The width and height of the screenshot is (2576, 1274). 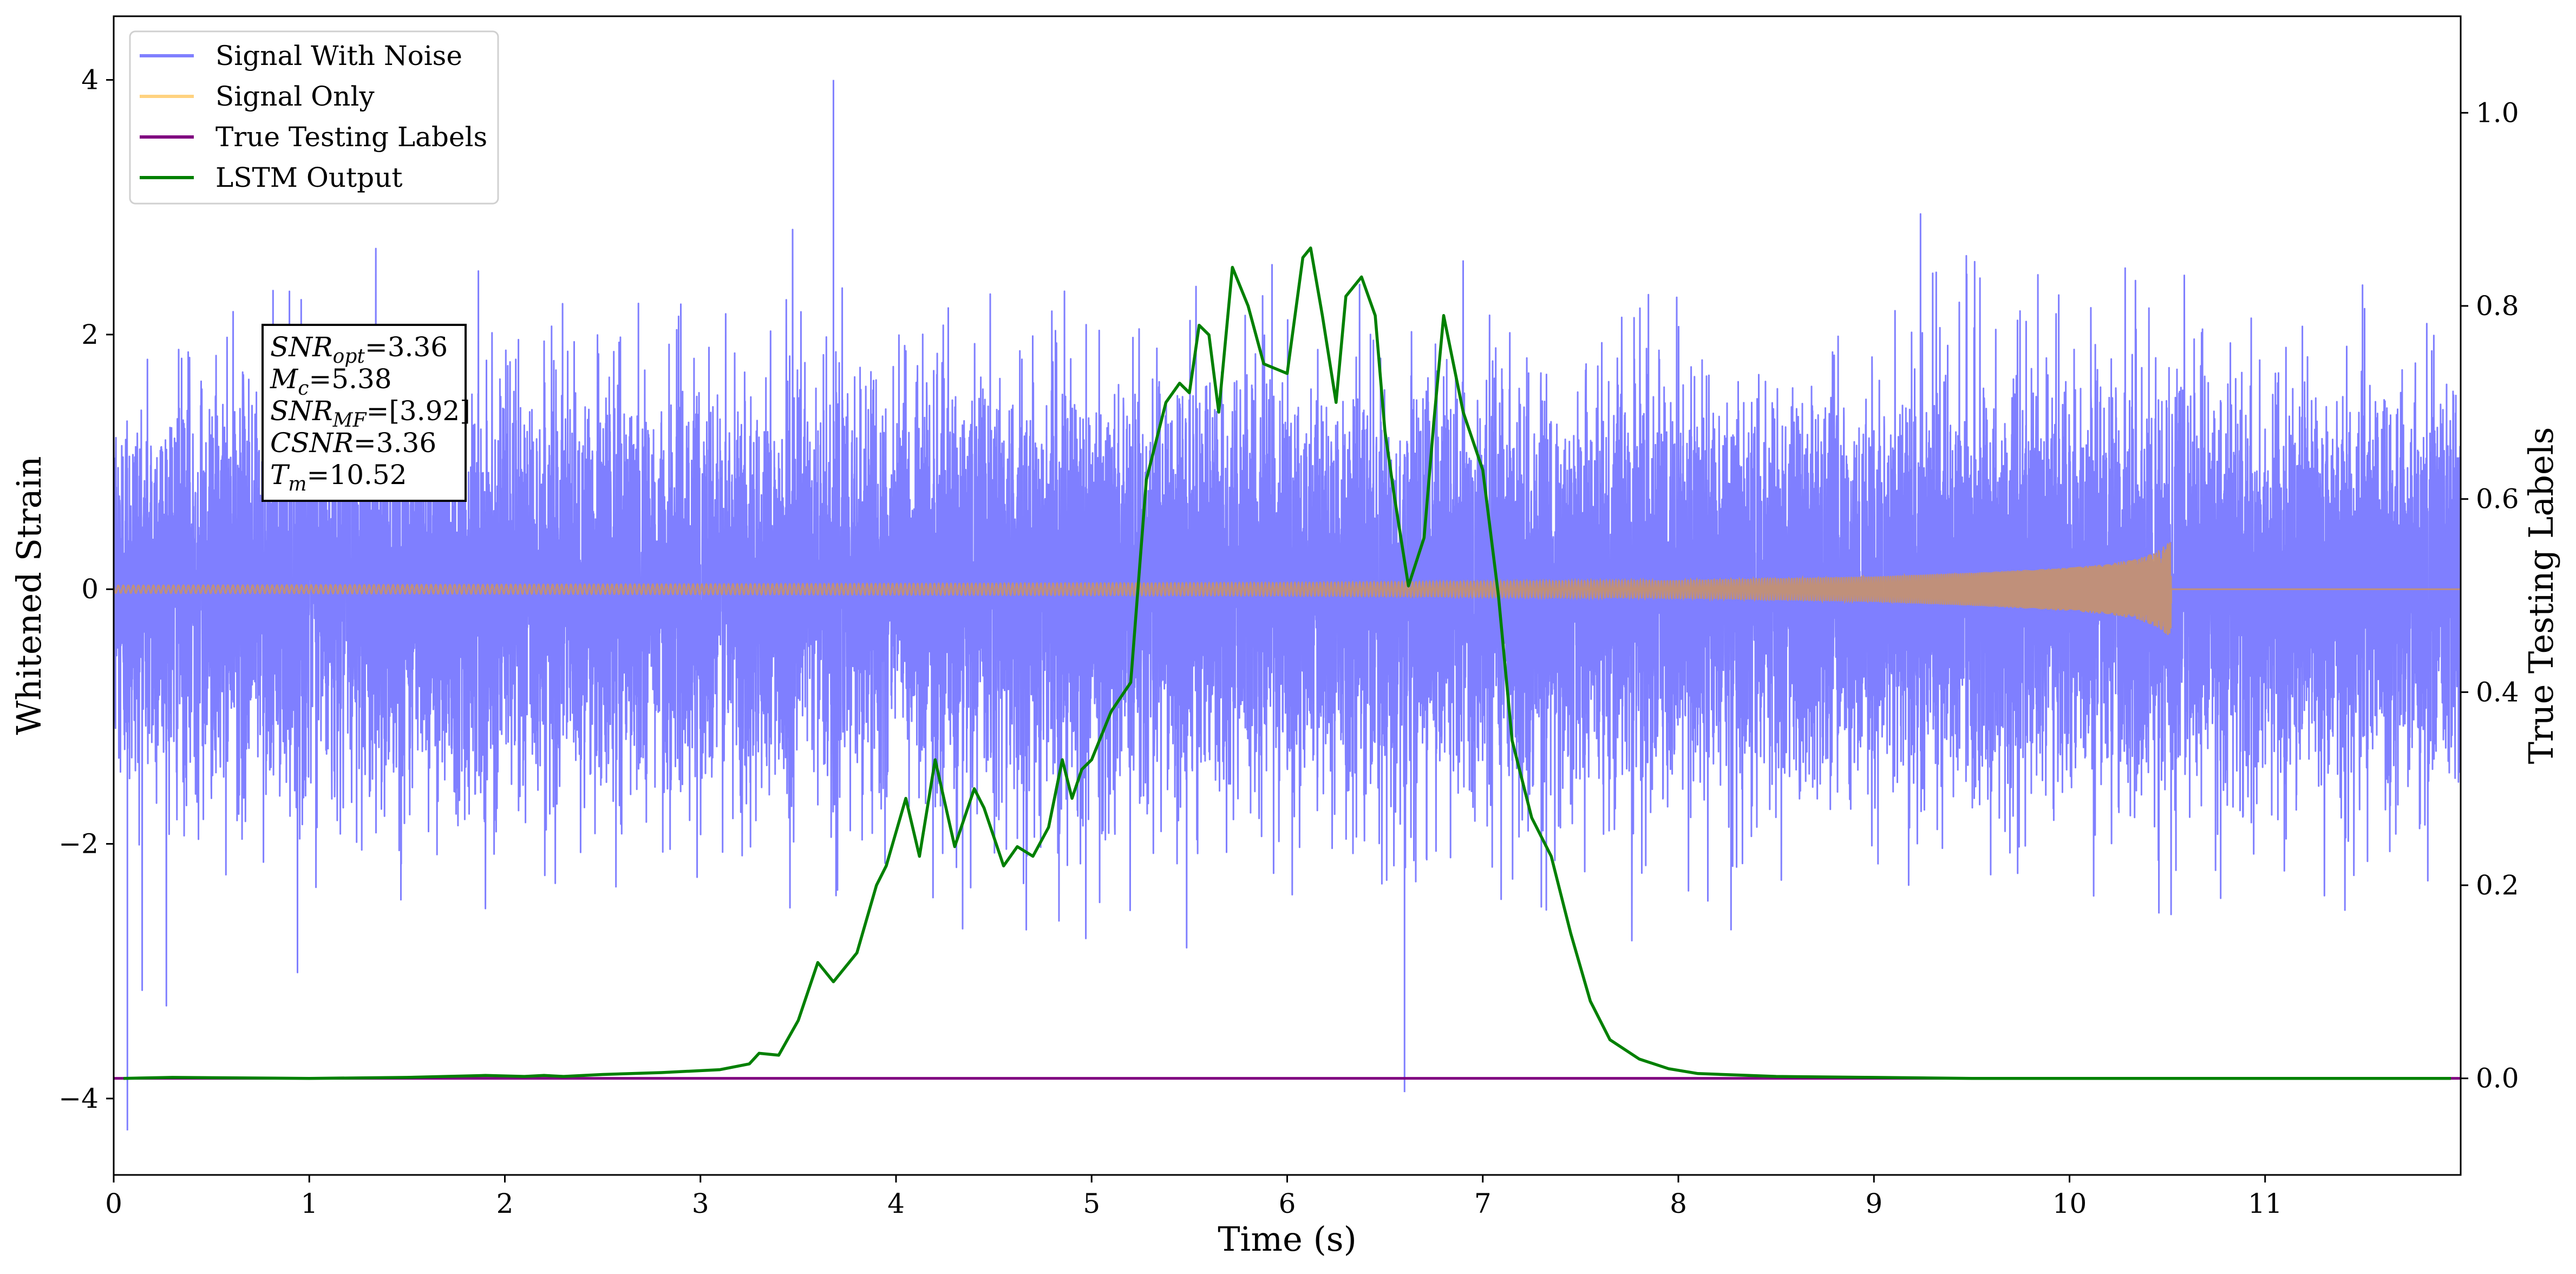 What do you see at coordinates (78, 1098) in the screenshot?
I see `y-tick-label: −4` at bounding box center [78, 1098].